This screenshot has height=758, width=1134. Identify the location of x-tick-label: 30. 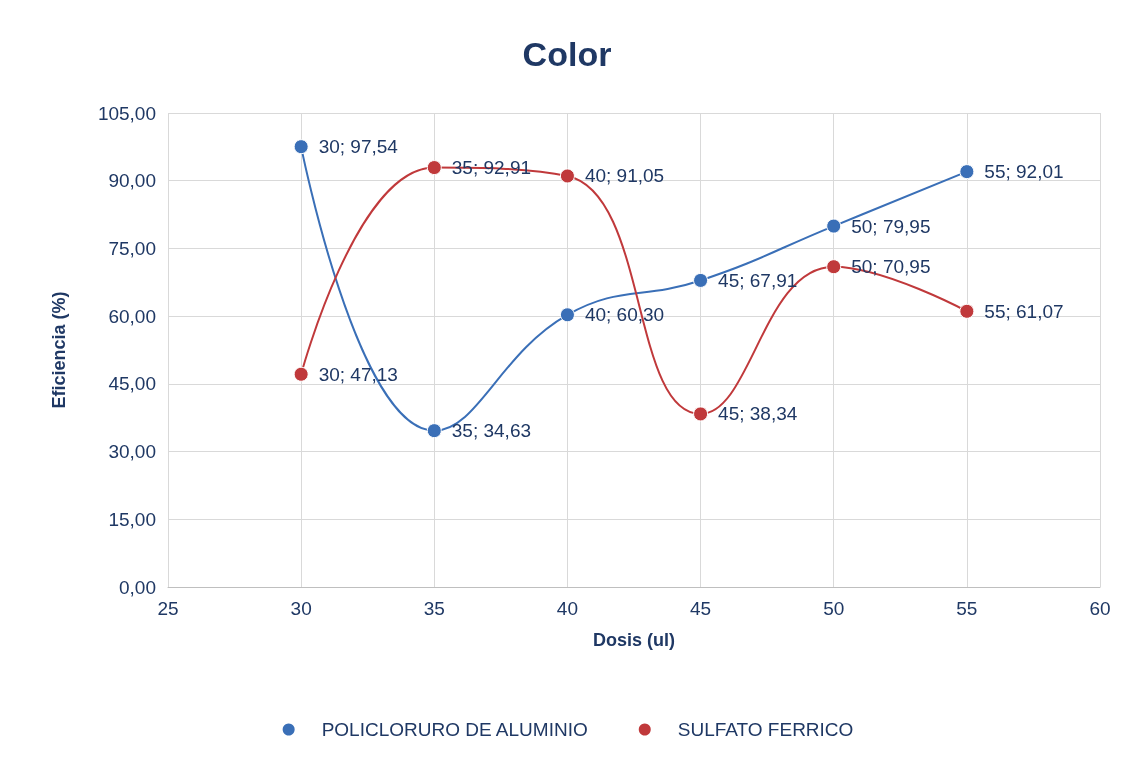
(301, 608).